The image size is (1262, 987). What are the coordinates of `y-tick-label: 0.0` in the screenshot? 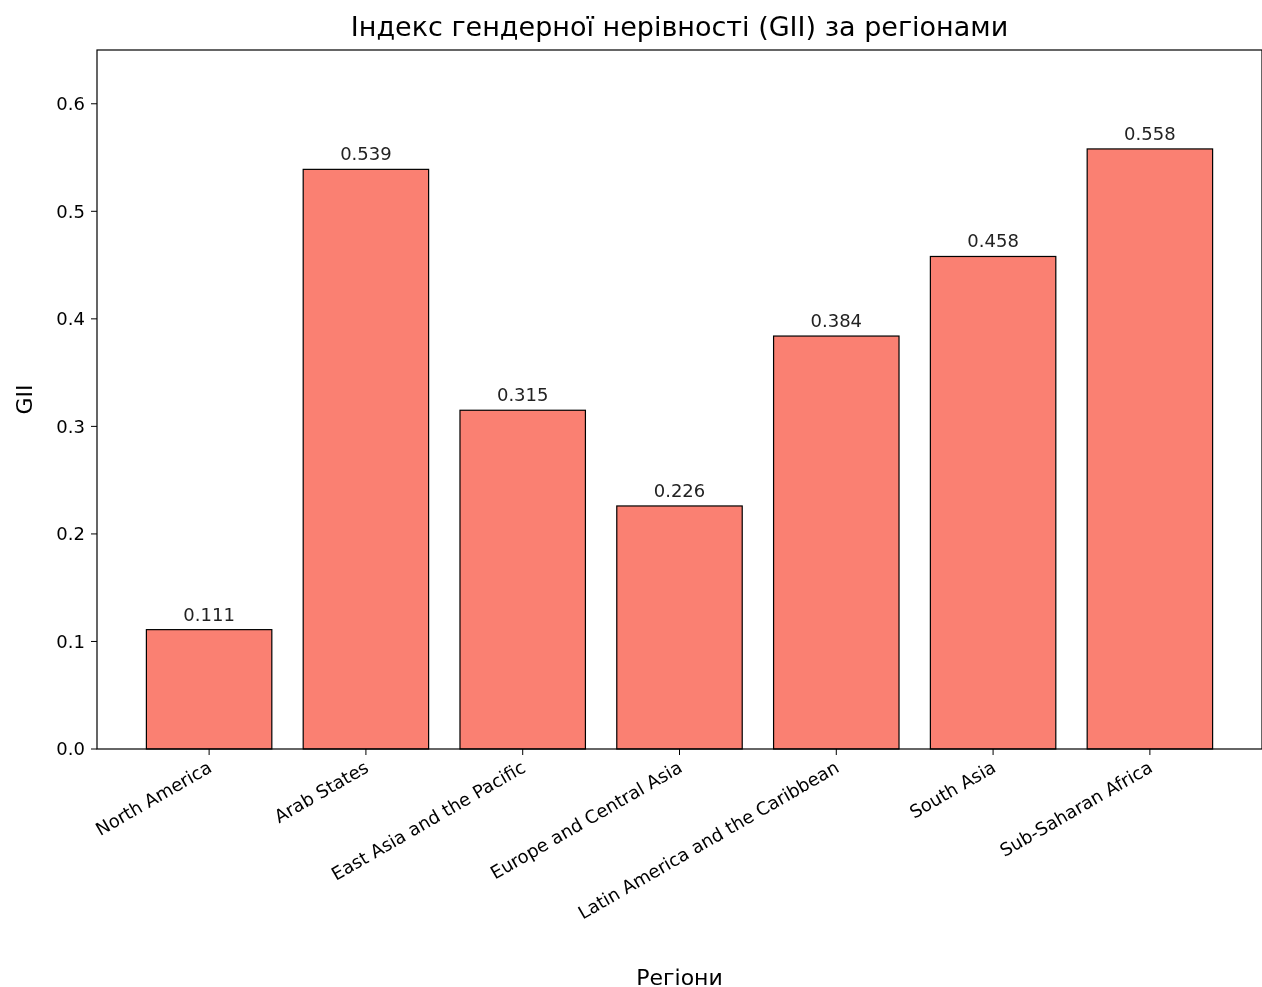 It's located at (70, 749).